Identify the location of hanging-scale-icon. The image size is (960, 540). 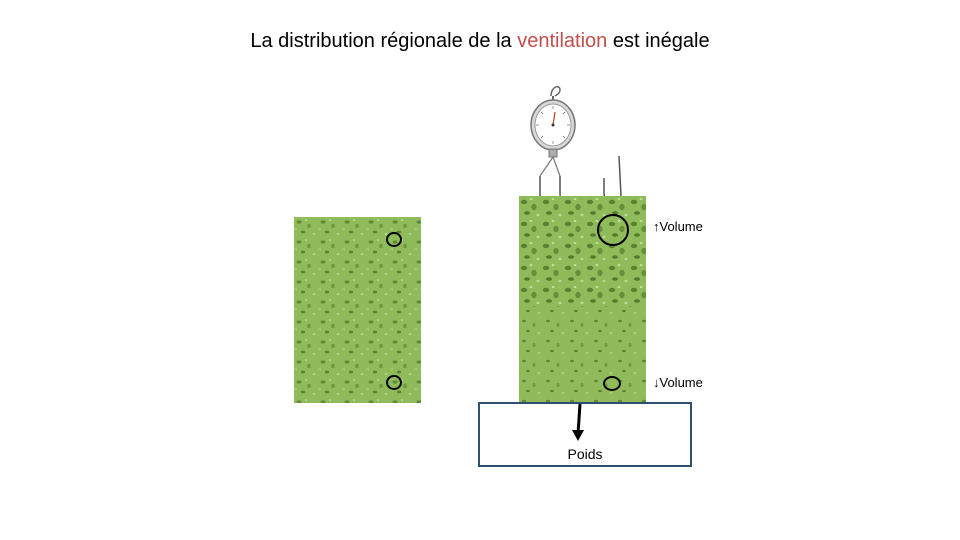
(575, 141).